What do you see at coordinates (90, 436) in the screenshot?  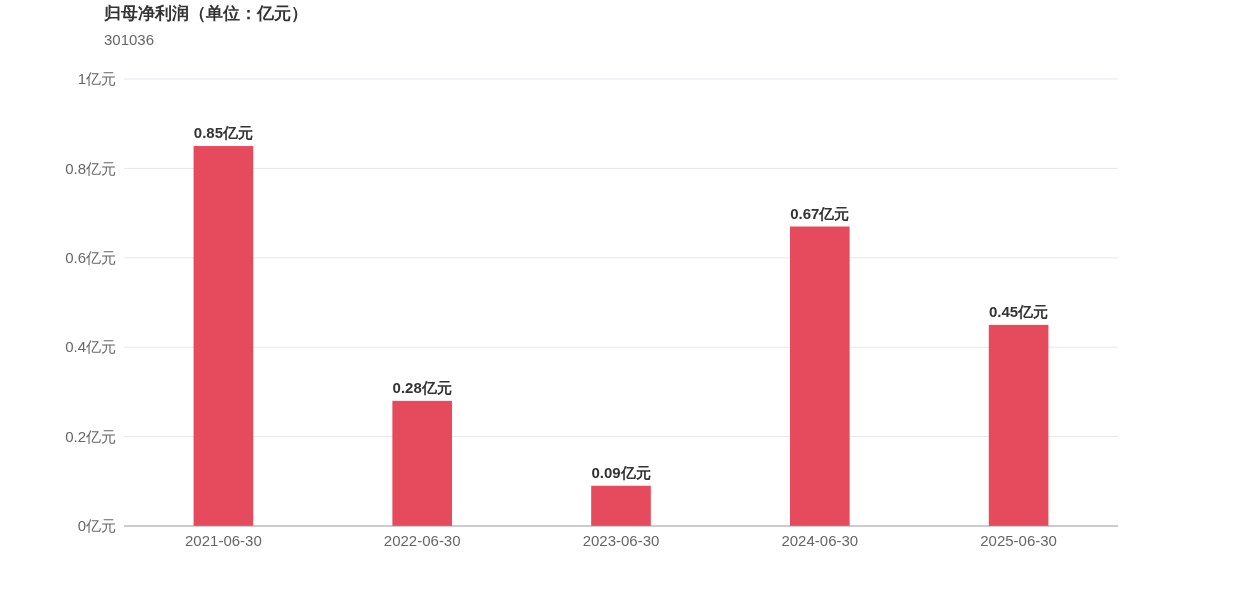 I see `y-tick-label: 0.2亿元` at bounding box center [90, 436].